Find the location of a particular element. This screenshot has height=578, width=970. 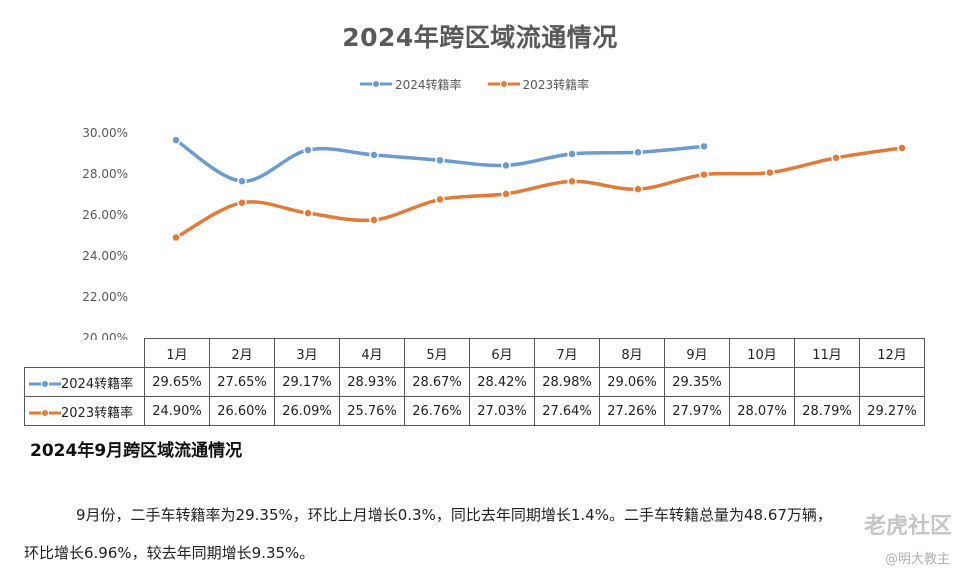

category-label: 7月 is located at coordinates (567, 353).